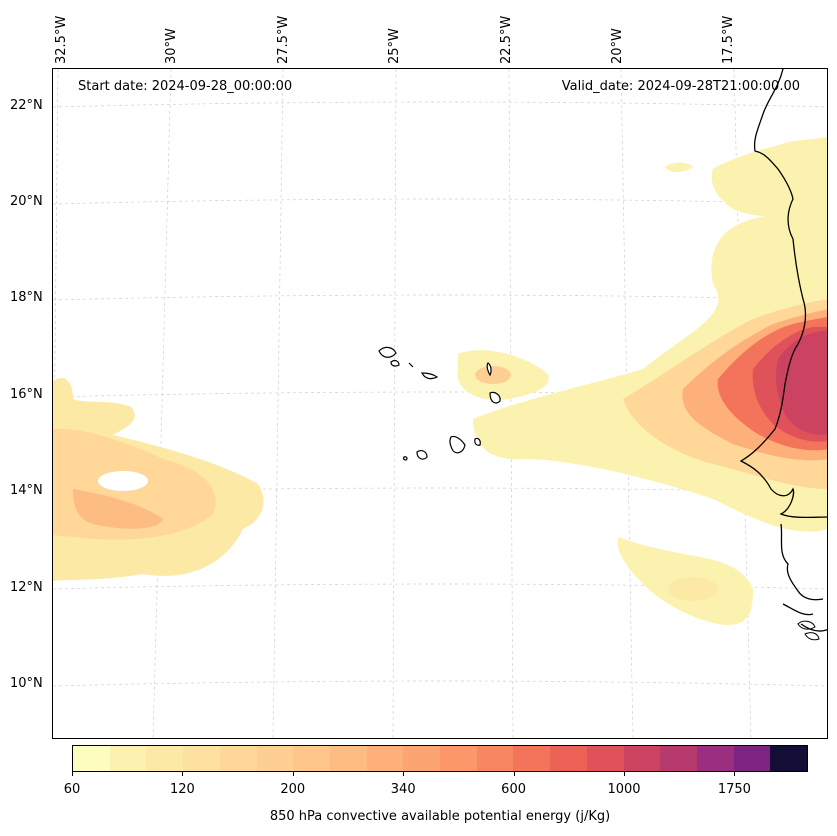  I want to click on meridian-30w, so click(162, 403).